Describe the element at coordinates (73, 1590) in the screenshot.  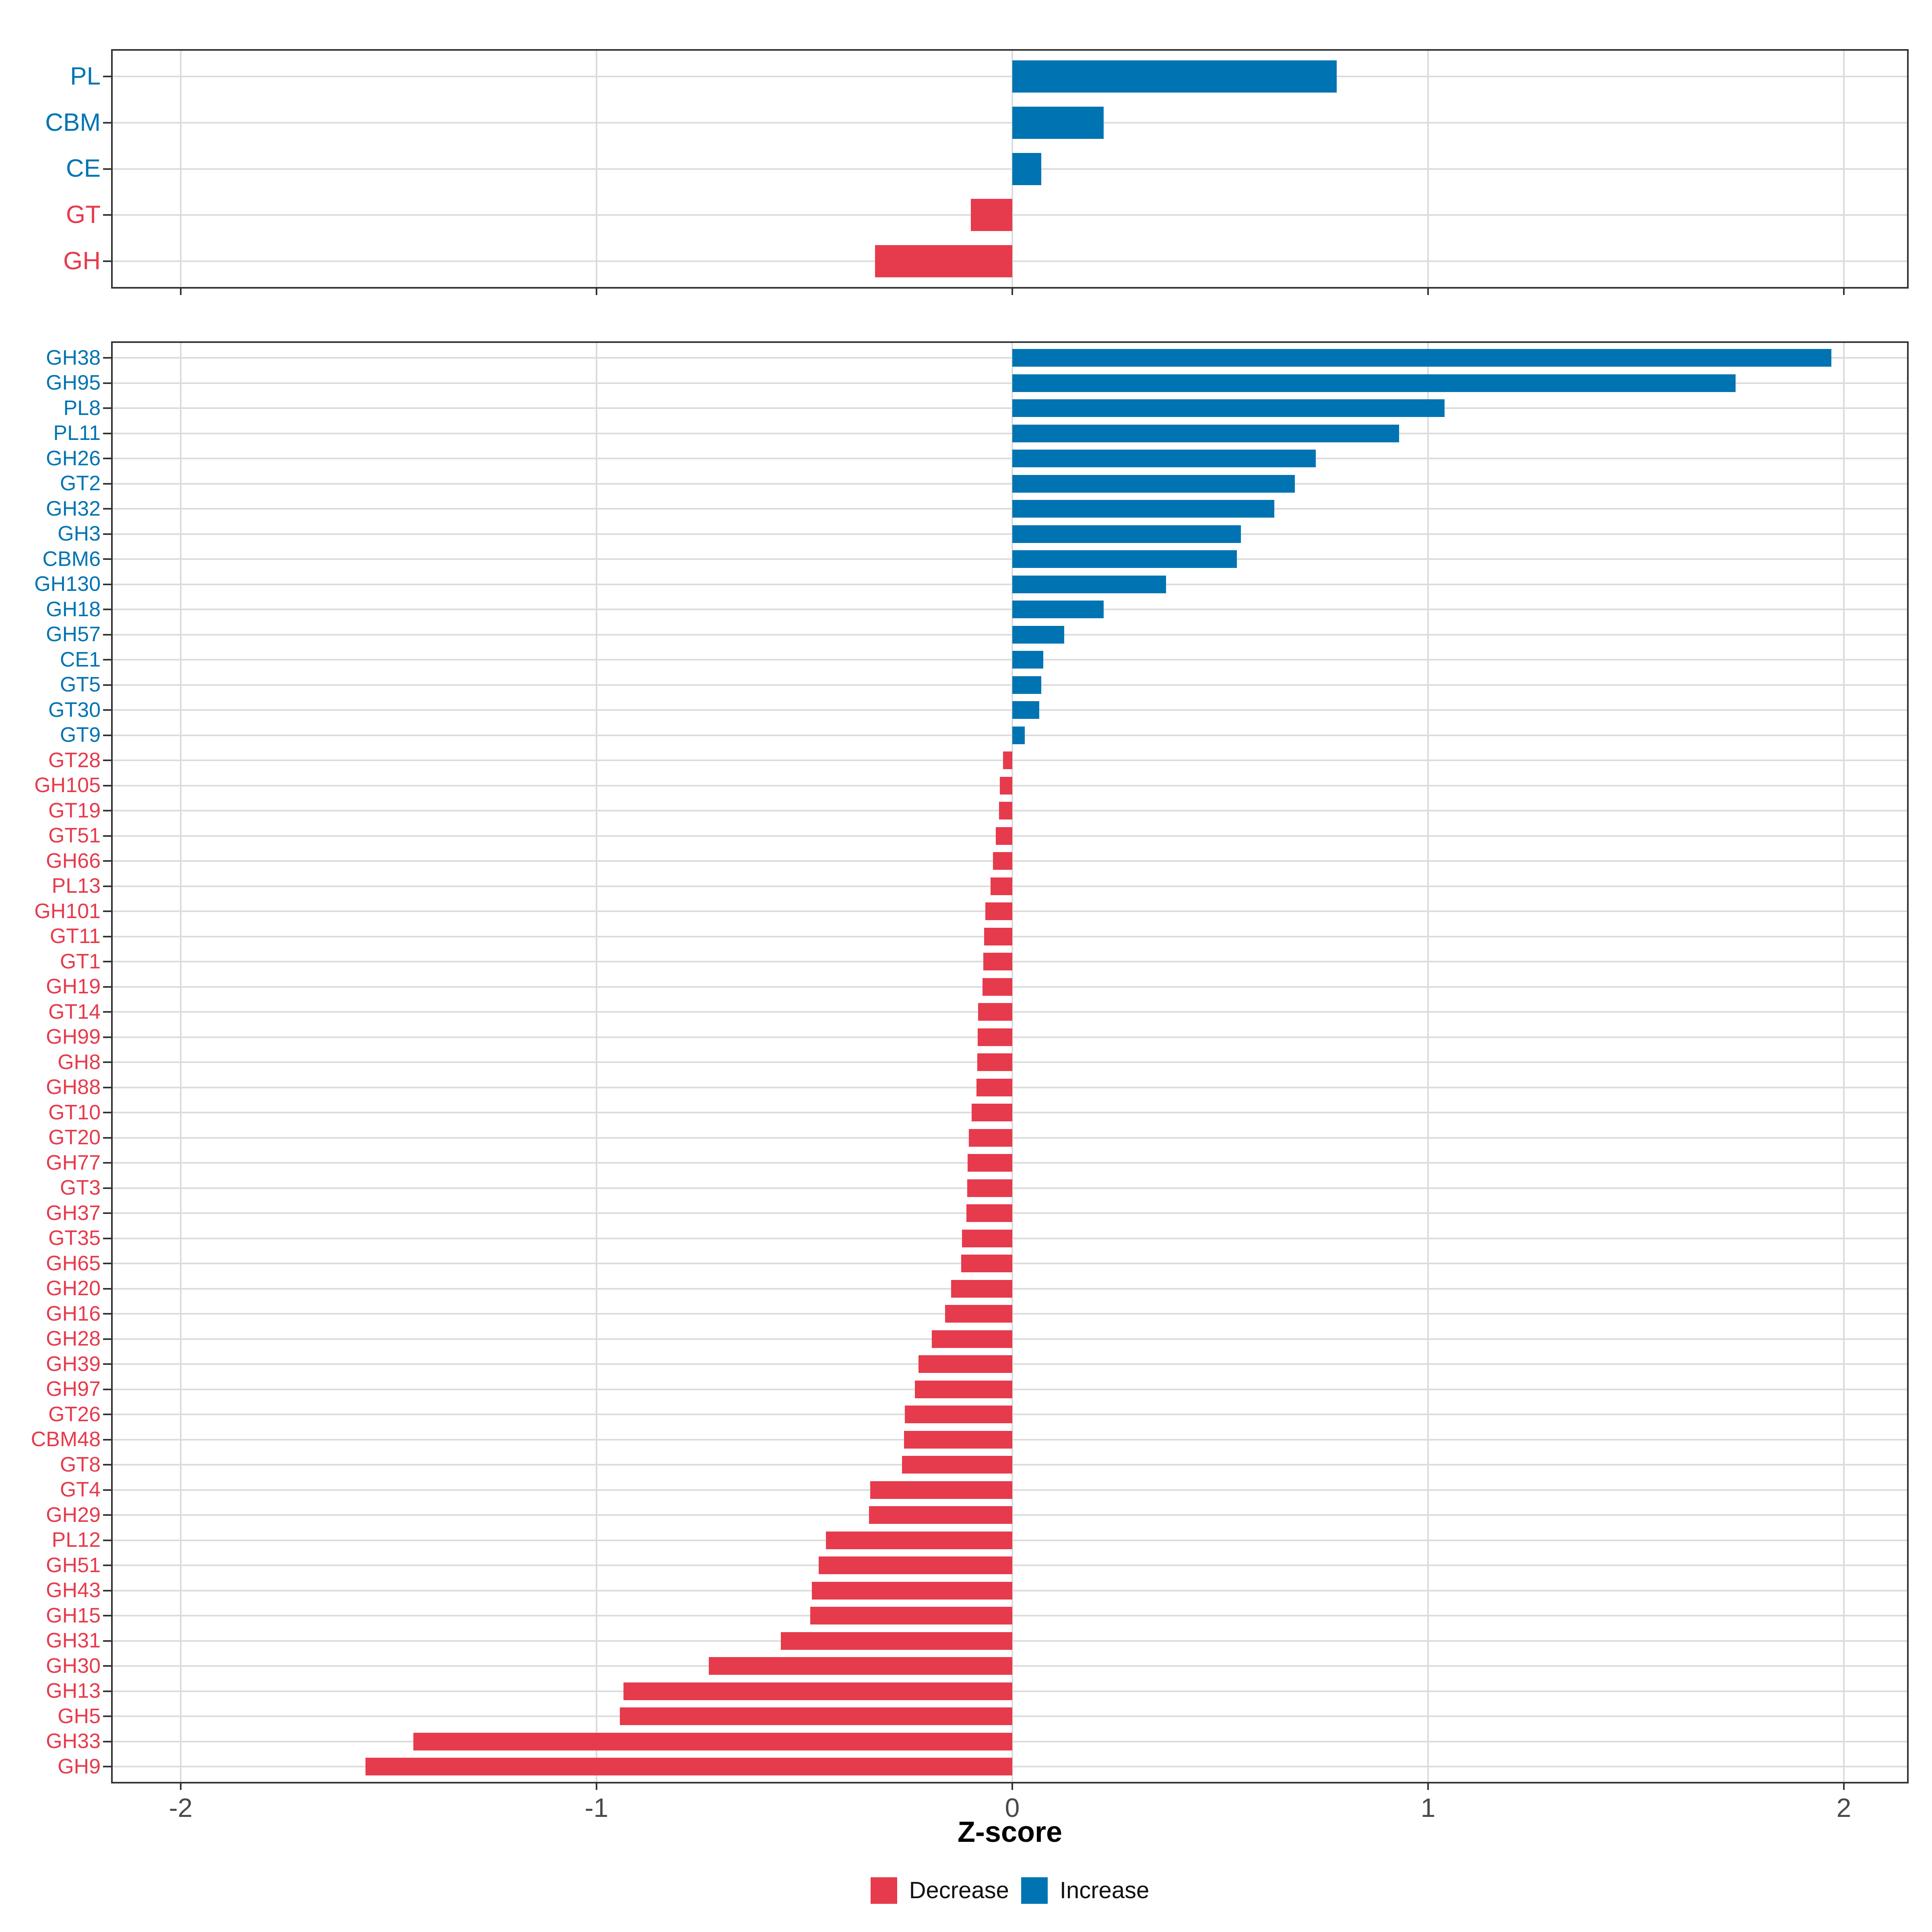
I see `y-axis-label-GH43: GH43` at that location.